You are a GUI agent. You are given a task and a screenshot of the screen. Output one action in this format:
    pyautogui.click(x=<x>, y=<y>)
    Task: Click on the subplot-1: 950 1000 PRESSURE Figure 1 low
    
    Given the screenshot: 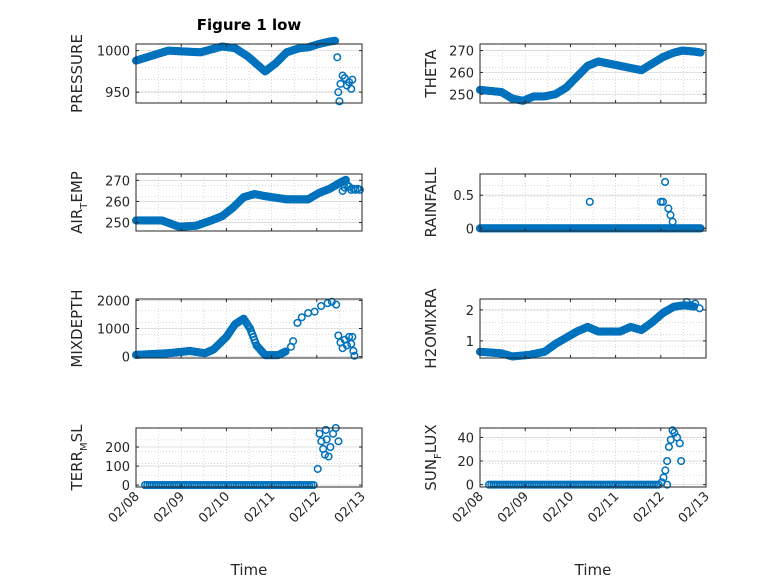 What is the action you would take?
    pyautogui.click(x=215, y=64)
    